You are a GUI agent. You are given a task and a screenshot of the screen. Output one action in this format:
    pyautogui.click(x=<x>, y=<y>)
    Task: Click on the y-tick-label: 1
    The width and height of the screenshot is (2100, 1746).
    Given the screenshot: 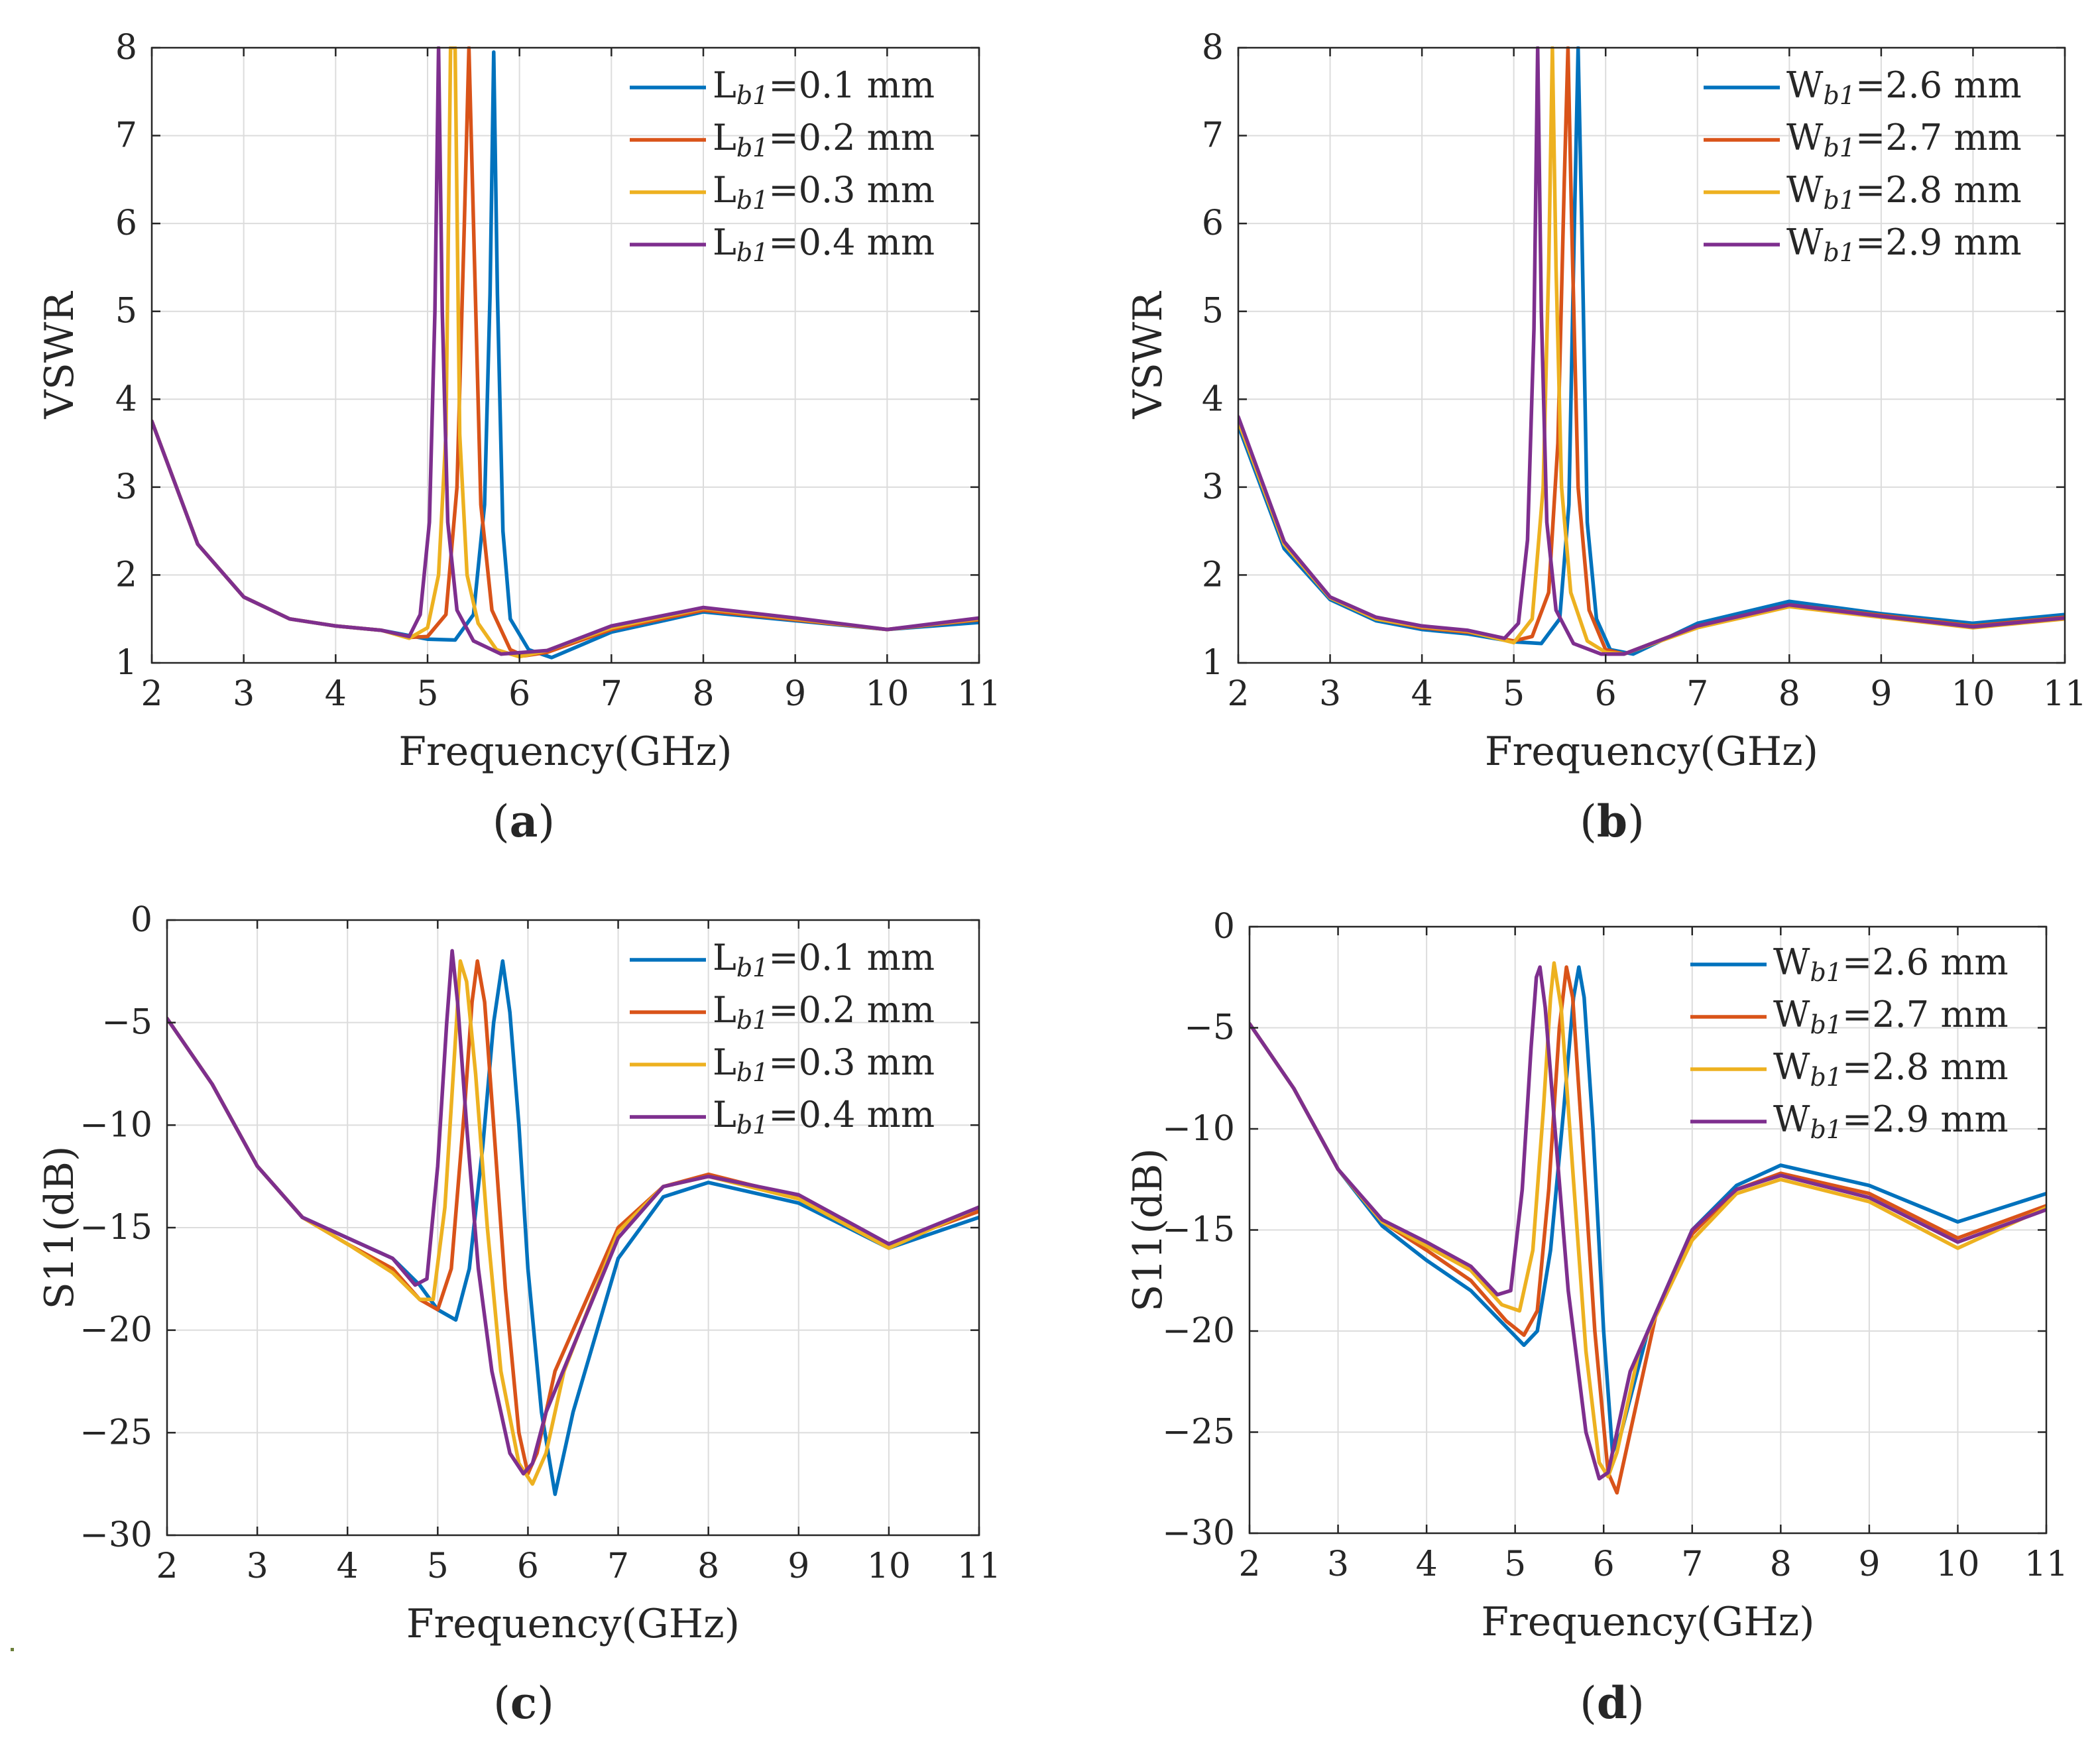 What is the action you would take?
    pyautogui.click(x=126, y=663)
    